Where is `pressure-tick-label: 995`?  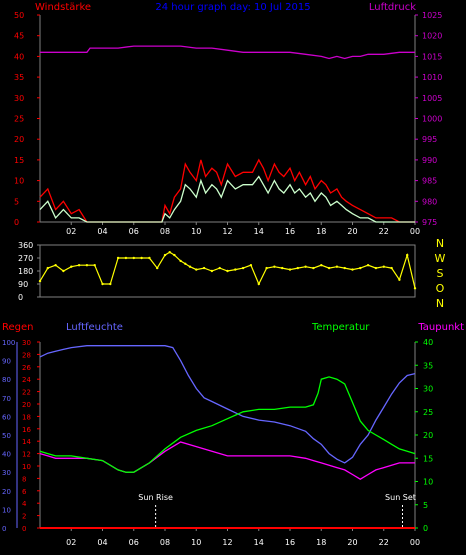 pressure-tick-label: 995 is located at coordinates (429, 139).